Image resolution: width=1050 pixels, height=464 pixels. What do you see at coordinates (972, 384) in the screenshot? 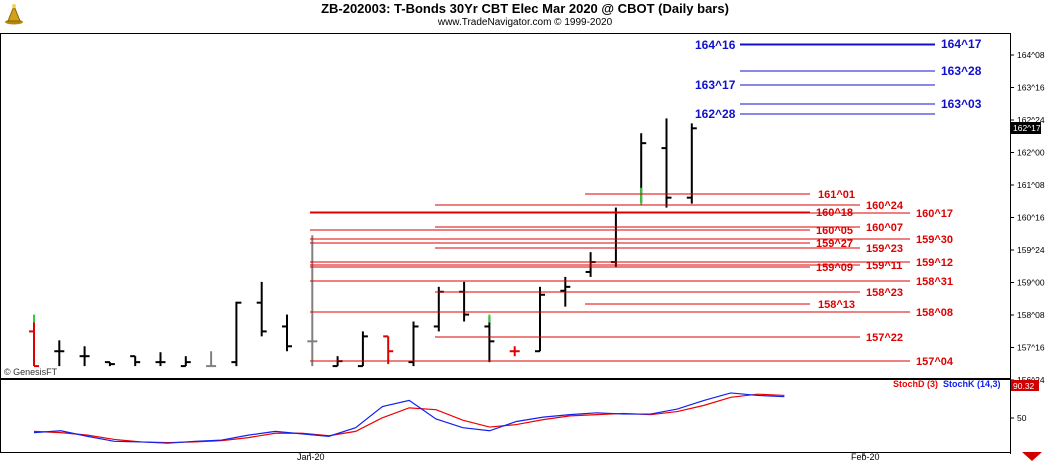
I see `stoch-k-label: StochK (14,3)` at bounding box center [972, 384].